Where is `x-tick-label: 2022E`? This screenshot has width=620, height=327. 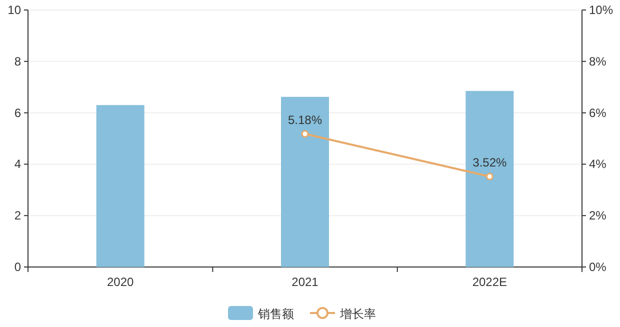 x-tick-label: 2022E is located at coordinates (490, 282).